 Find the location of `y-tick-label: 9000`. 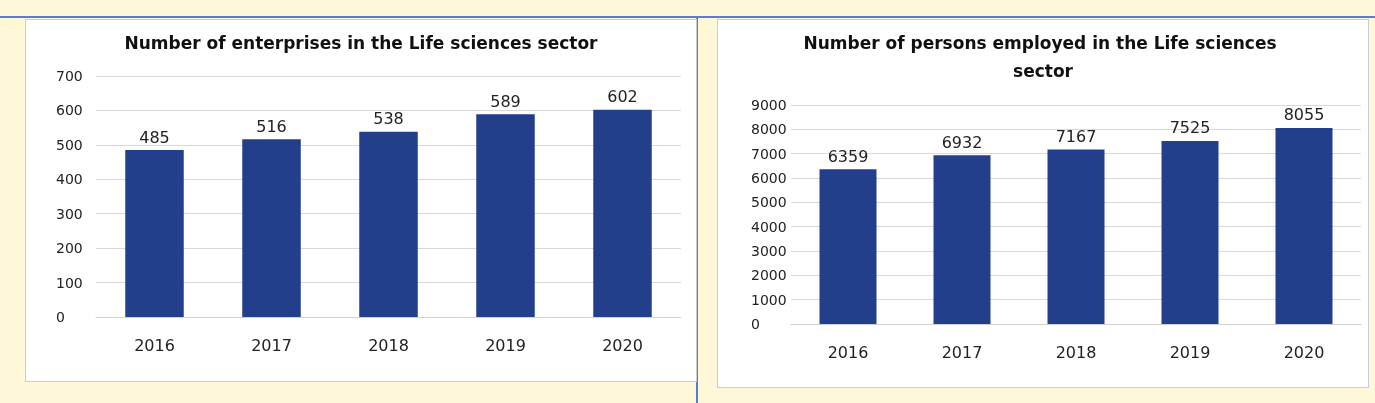

y-tick-label: 9000 is located at coordinates (769, 105).